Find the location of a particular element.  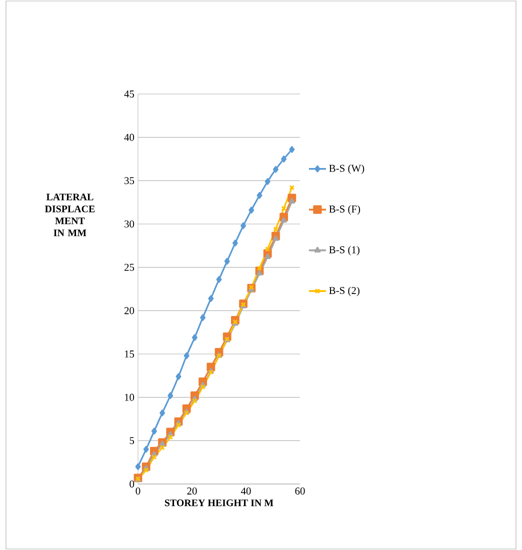

y-tick-label: 10 is located at coordinates (129, 397).